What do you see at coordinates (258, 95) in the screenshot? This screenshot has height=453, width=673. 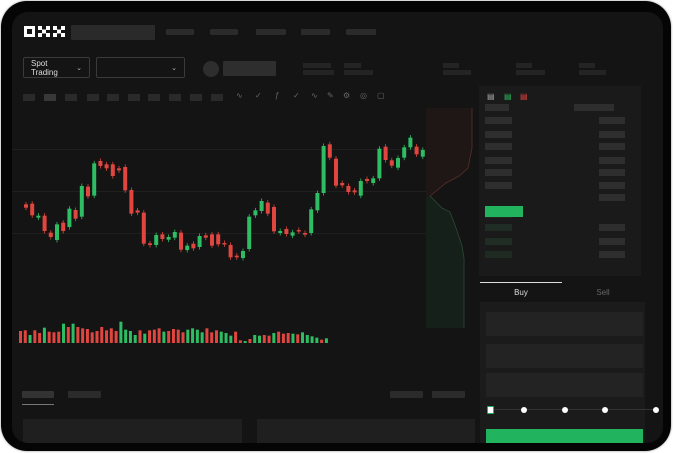 I see `indicator-icon: ✓` at bounding box center [258, 95].